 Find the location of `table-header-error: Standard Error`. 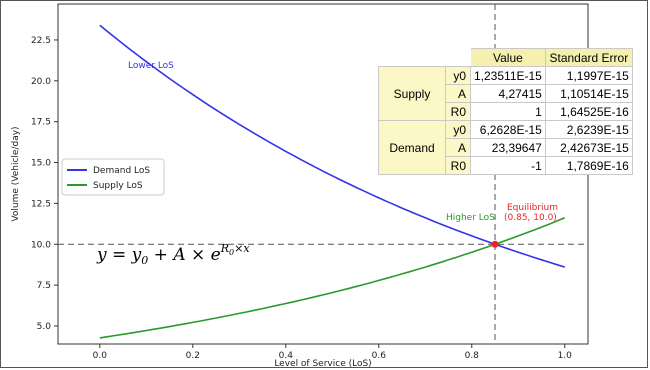

table-header-error: Standard Error is located at coordinates (588, 57).